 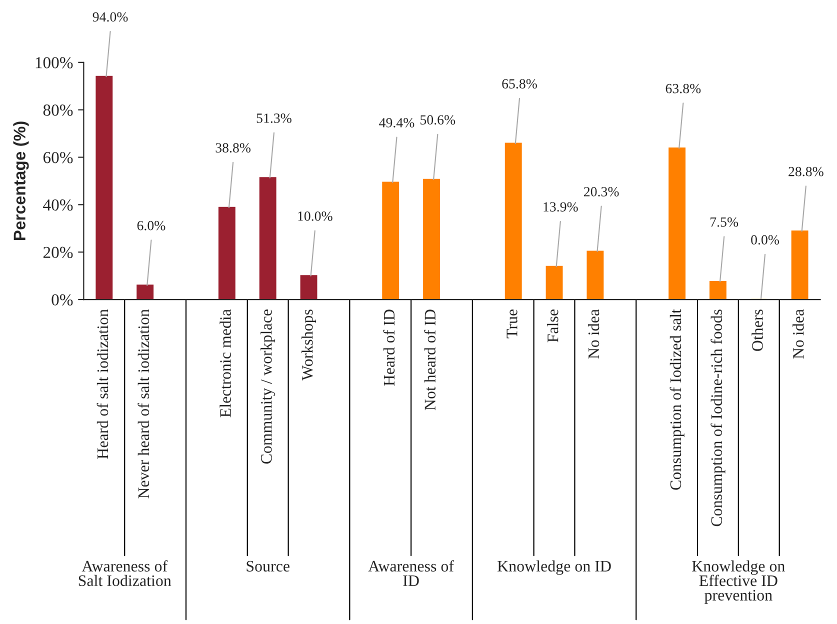 What do you see at coordinates (430, 360) in the screenshot?
I see `x-tick-label: Not heard of ID` at bounding box center [430, 360].